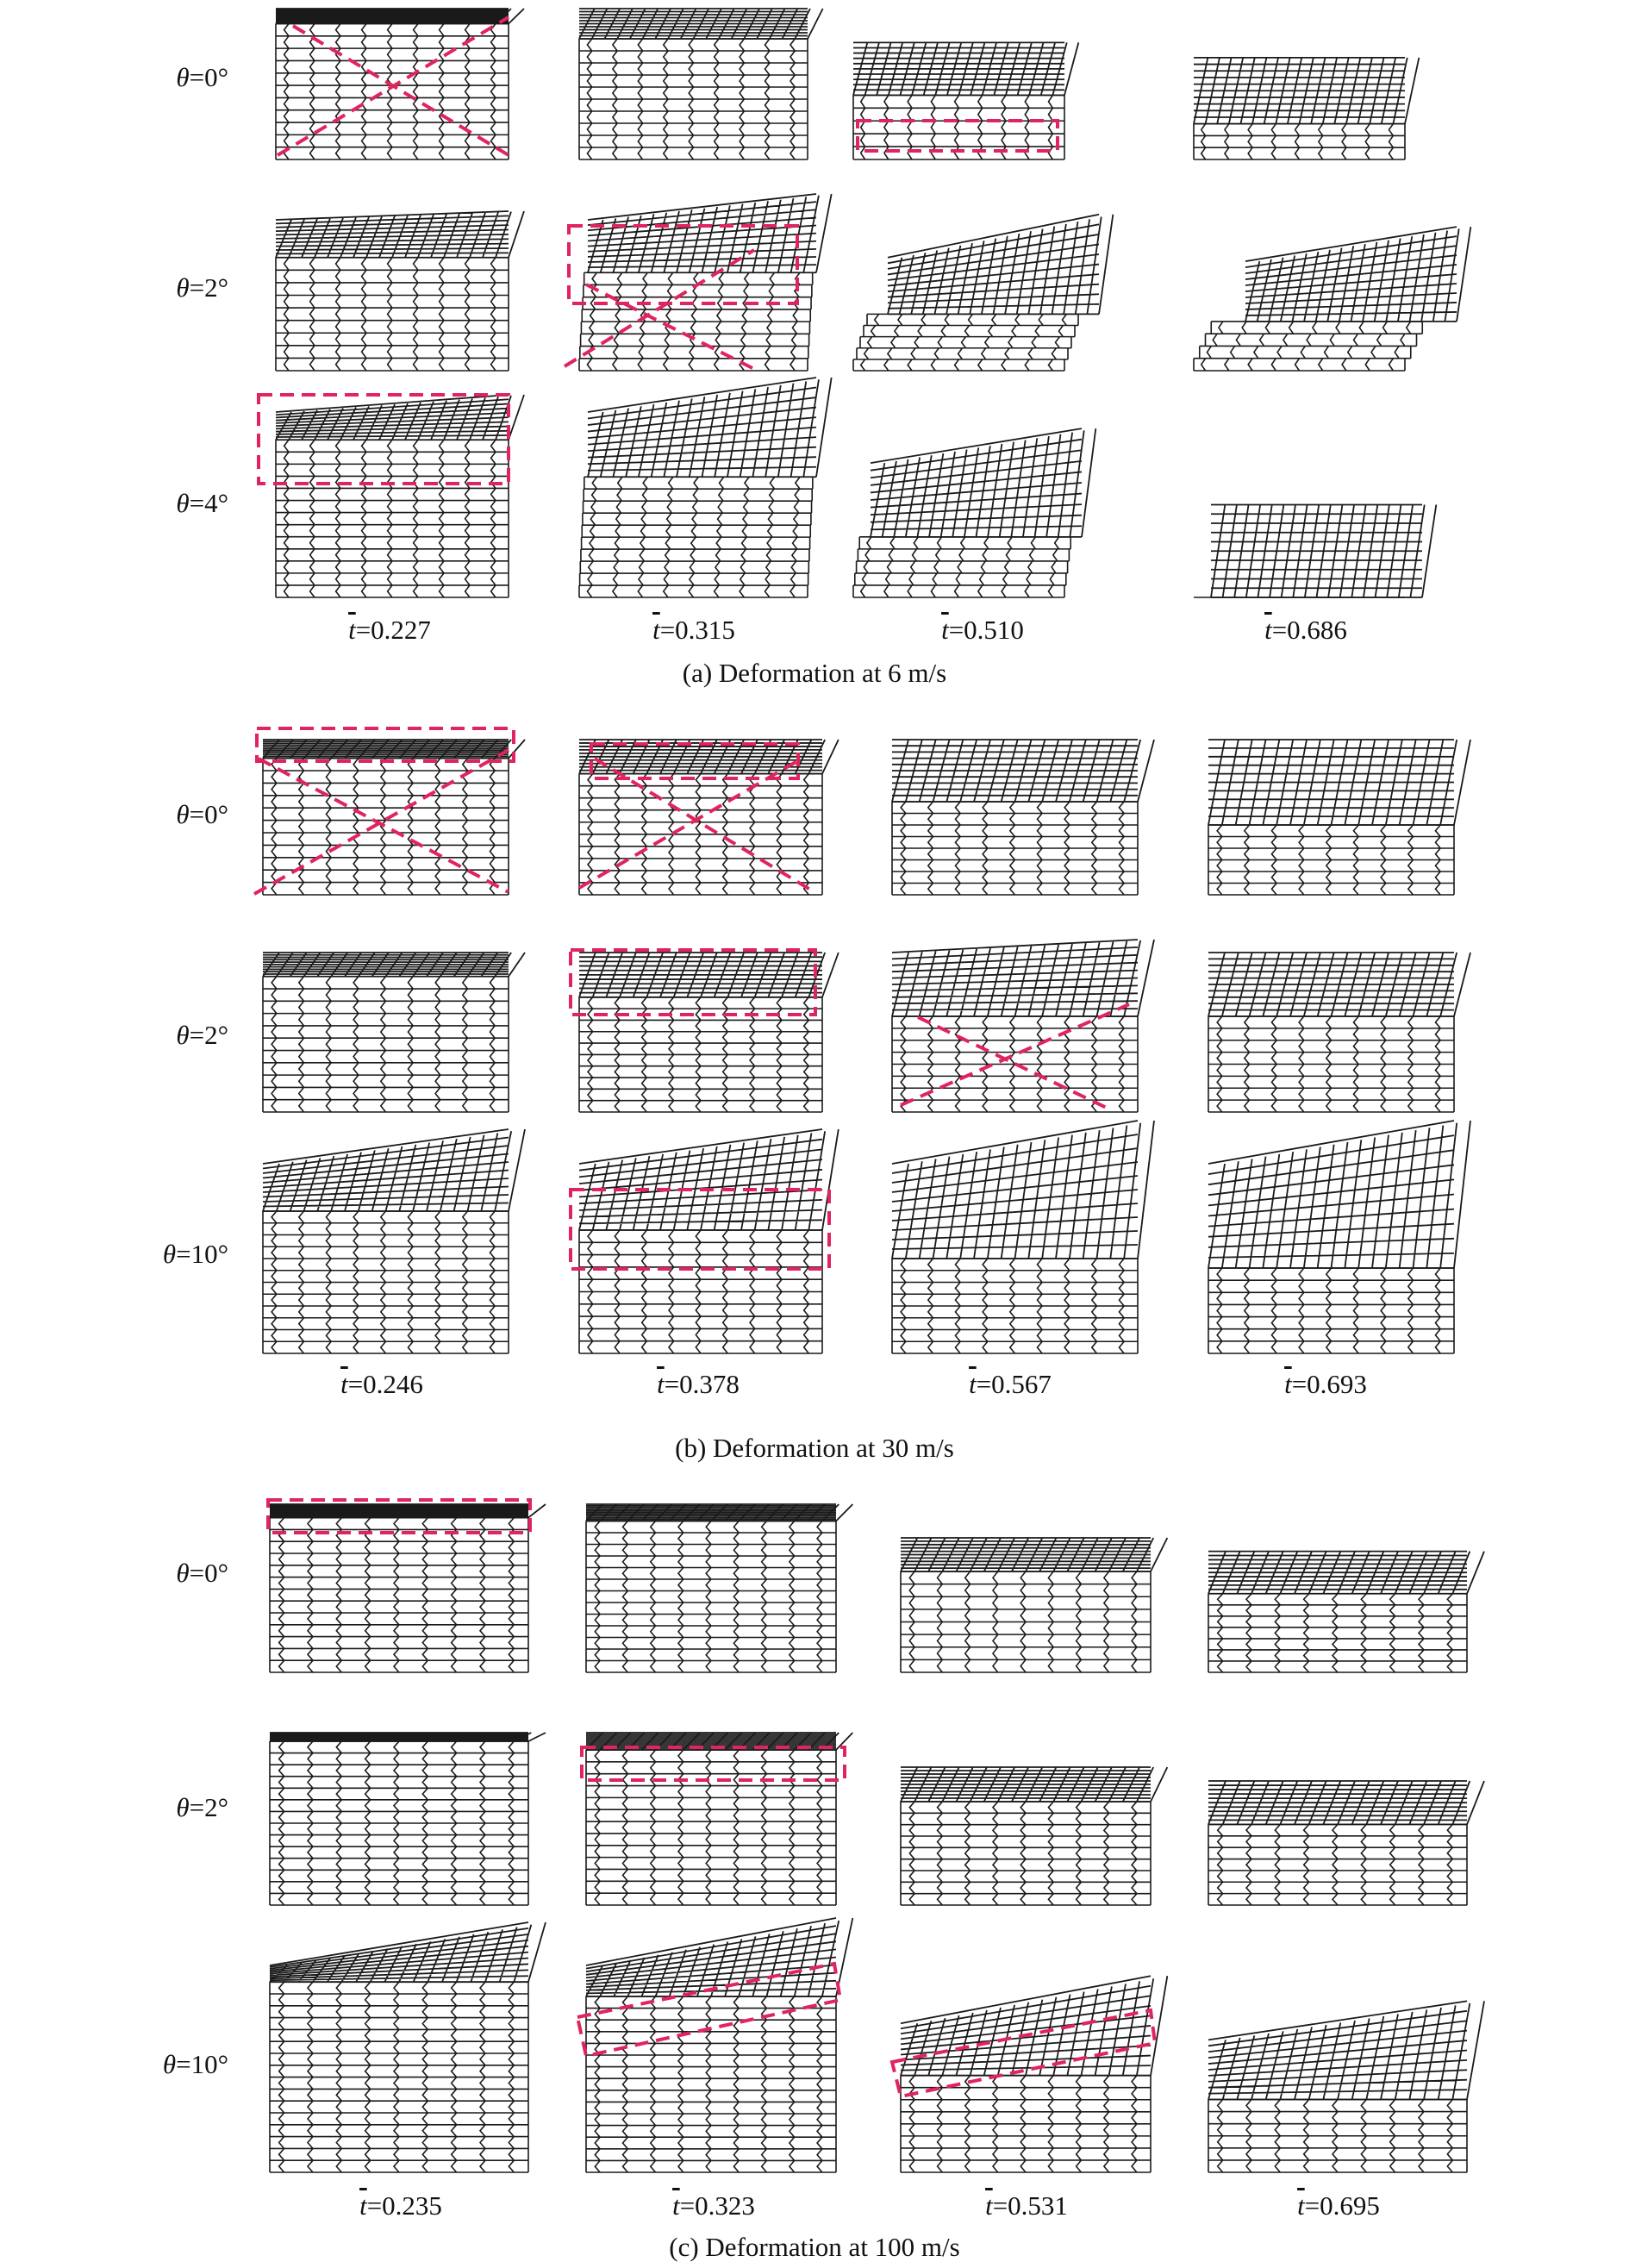 The height and width of the screenshot is (2268, 1629). I want to click on x-marker-a4, so click(670, 327).